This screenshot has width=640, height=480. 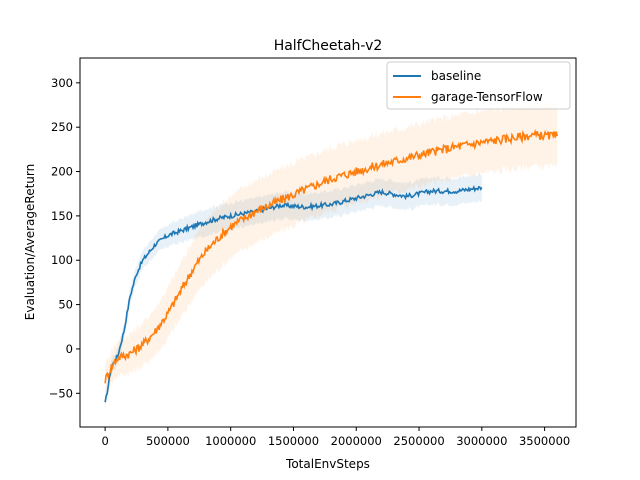 What do you see at coordinates (62, 127) in the screenshot?
I see `y-tick-label: 250` at bounding box center [62, 127].